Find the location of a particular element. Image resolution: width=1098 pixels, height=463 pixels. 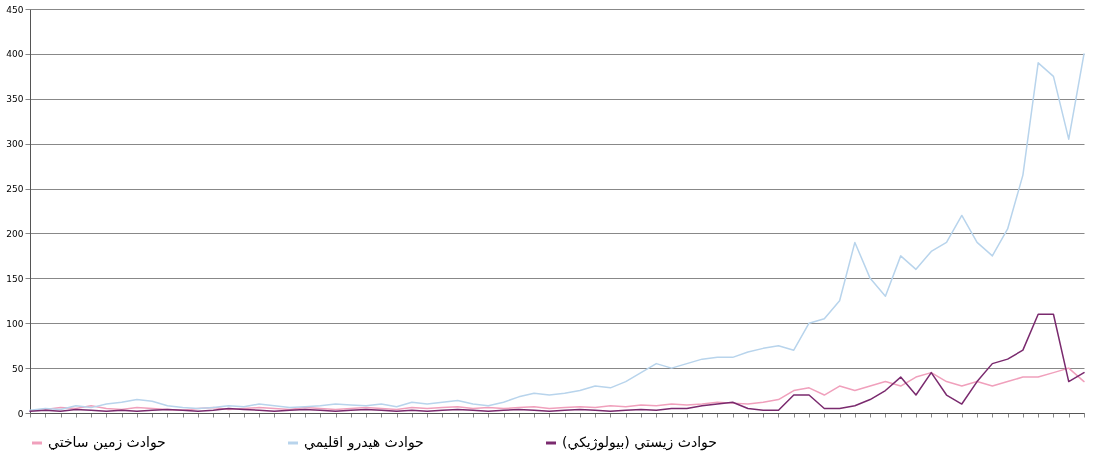

legend-label: حوادث زيستي (بيولوژيكي) is located at coordinates (639, 442).